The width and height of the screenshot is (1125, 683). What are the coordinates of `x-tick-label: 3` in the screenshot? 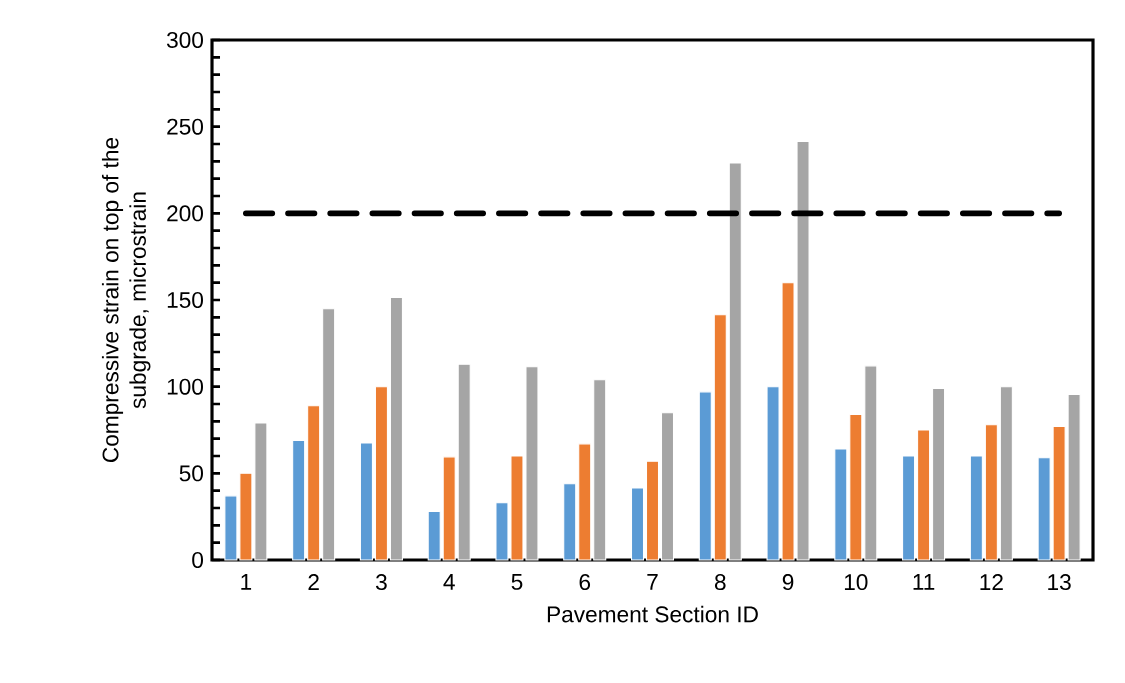 It's located at (381, 582).